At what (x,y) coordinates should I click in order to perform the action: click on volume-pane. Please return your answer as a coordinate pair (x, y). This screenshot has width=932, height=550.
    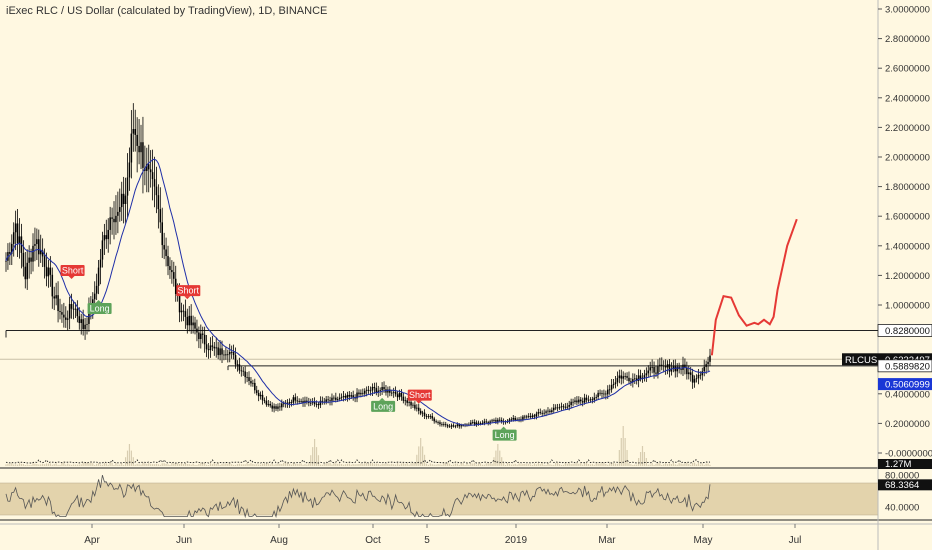
    Looking at the image, I should click on (358, 446).